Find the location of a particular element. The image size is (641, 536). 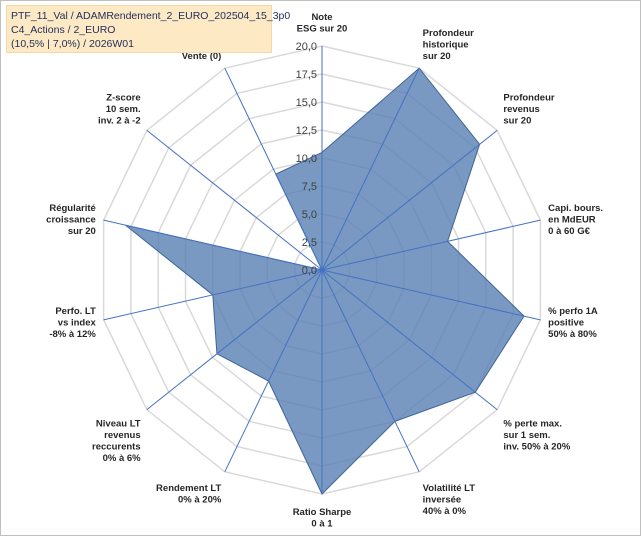

axis-label: % perte max. sur 1 sem. inv. 50% à 20% is located at coordinates (536, 436).